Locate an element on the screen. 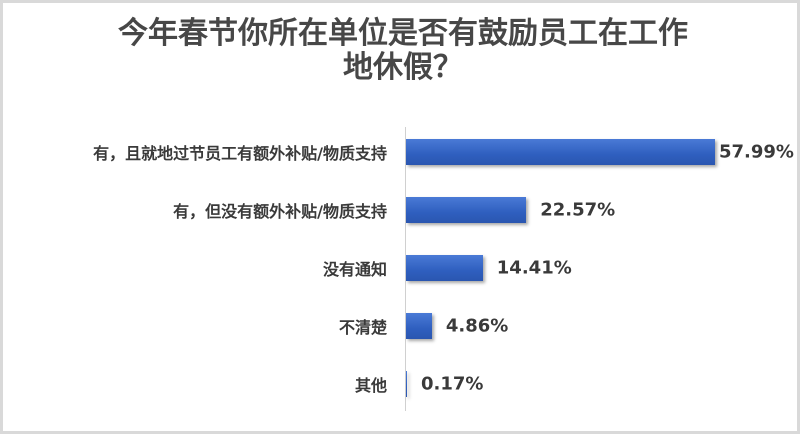  chart-title-line-1: 今年春节你所在单位是否有鼓励员工在工作 is located at coordinates (403, 33).